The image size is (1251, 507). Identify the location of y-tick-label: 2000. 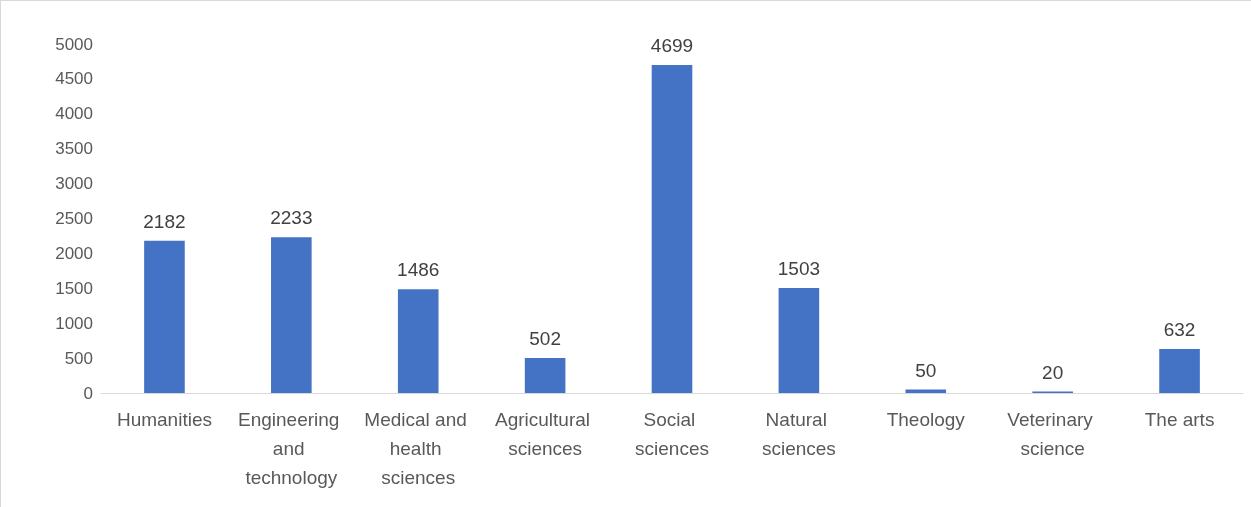
(74, 253).